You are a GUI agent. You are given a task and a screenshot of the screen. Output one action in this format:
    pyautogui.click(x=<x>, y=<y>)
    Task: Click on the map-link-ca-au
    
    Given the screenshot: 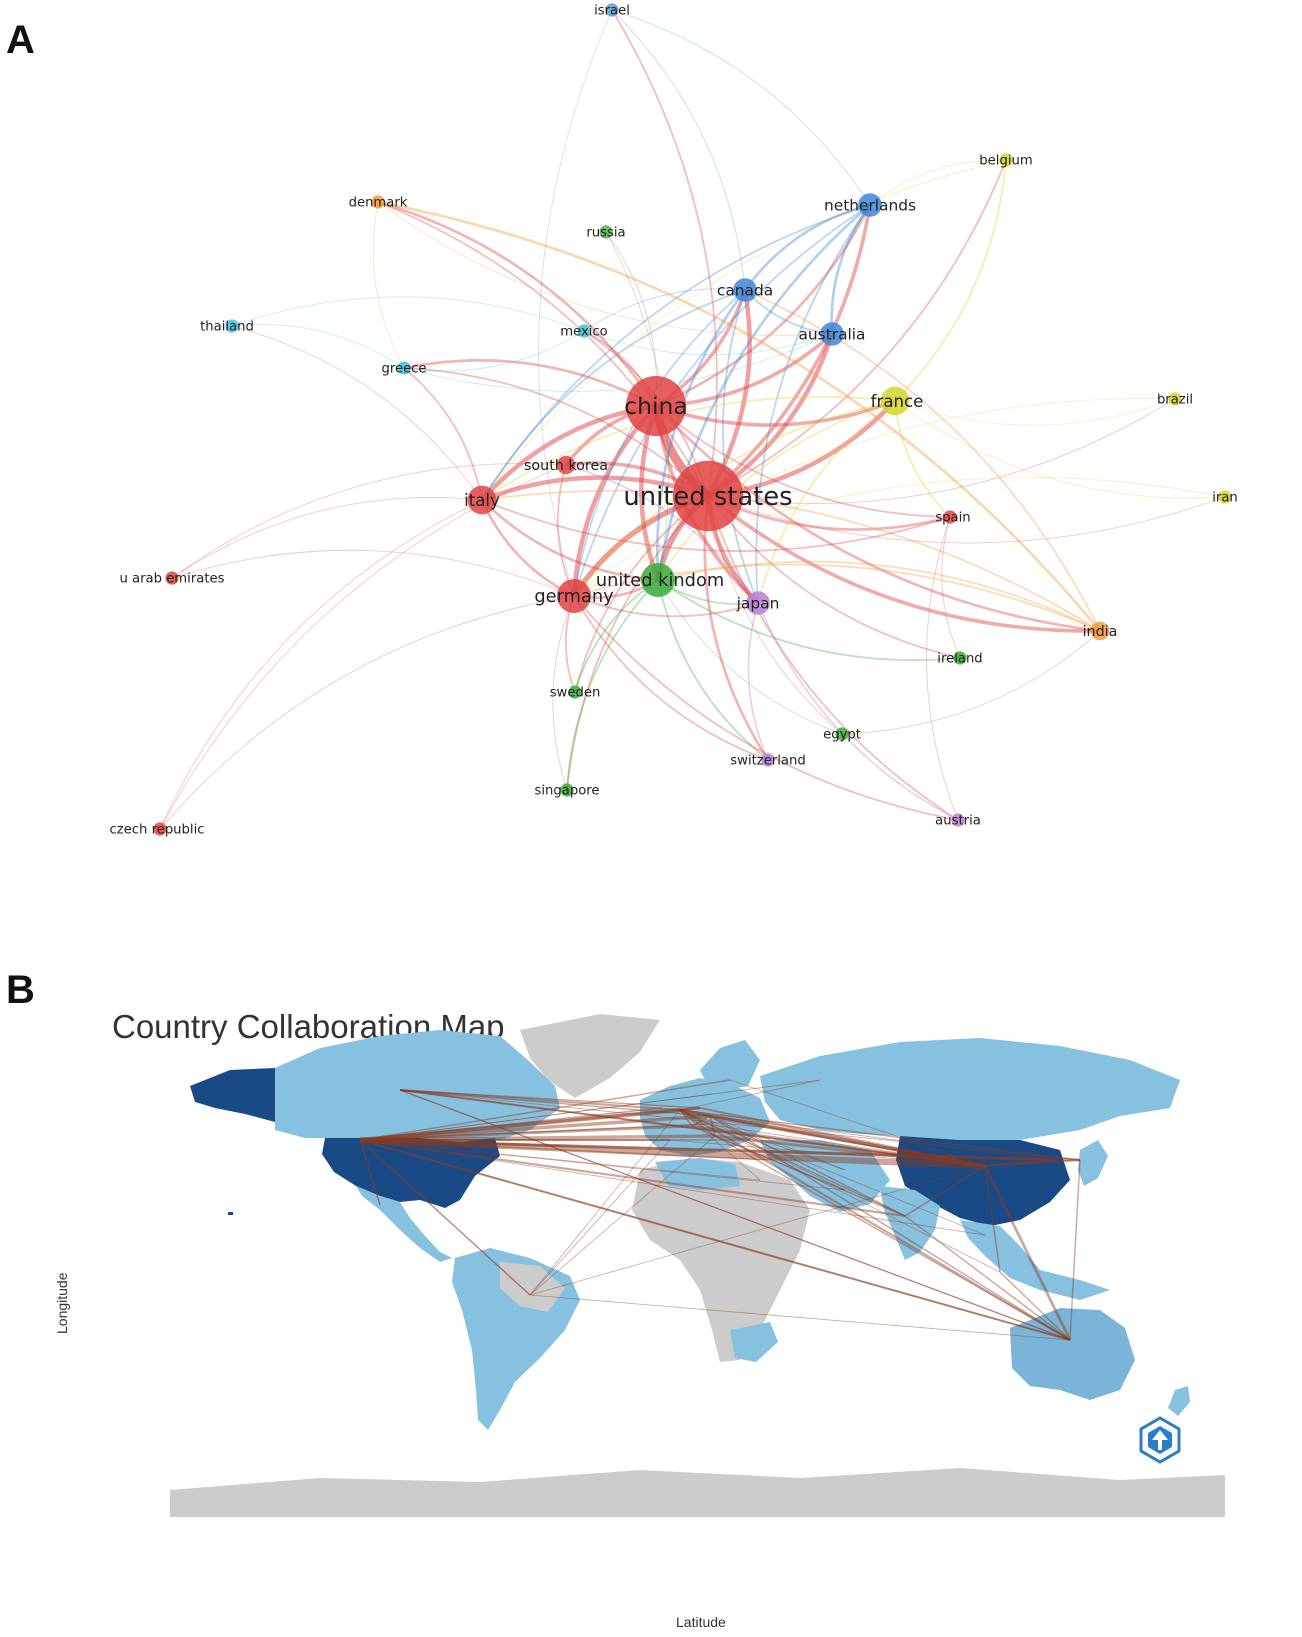 What is the action you would take?
    pyautogui.click(x=735, y=1215)
    